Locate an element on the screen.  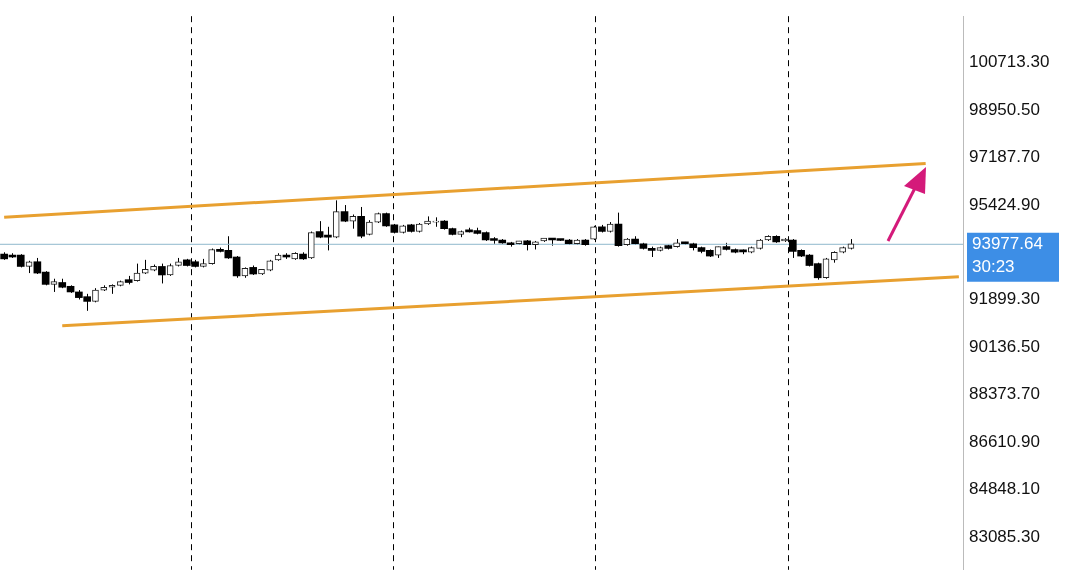
text: 30:23 is located at coordinates (993, 267).